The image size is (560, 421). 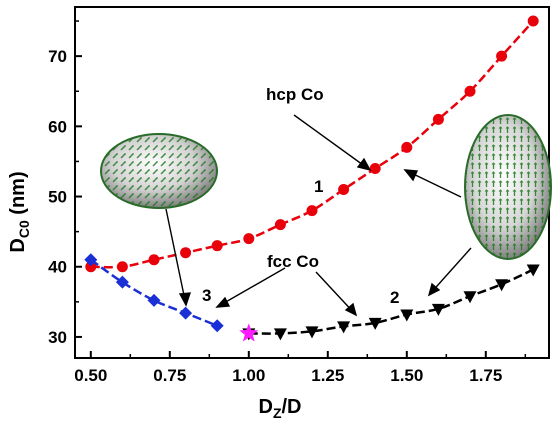 I want to click on y-axis-label: DC0 (nm), so click(x=19, y=211).